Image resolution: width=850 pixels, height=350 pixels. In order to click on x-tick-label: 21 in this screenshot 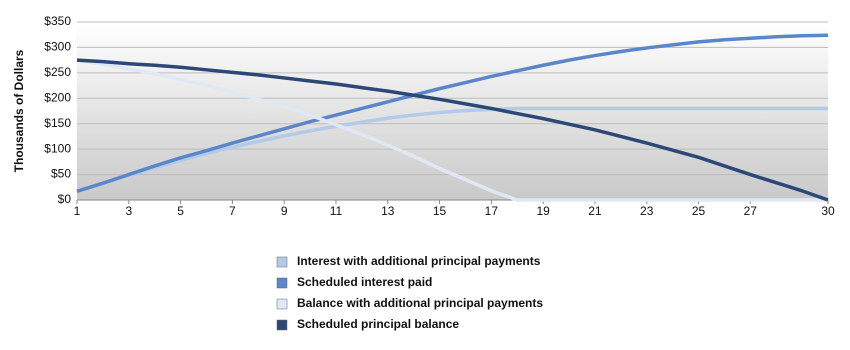, I will do `click(595, 211)`.